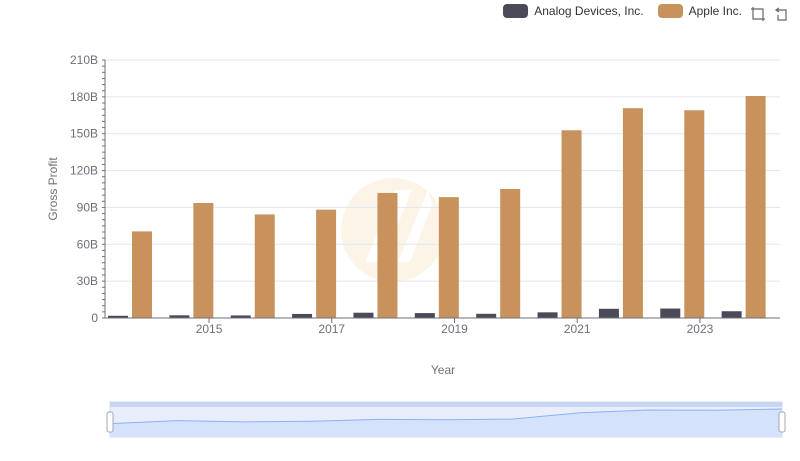 Image resolution: width=800 pixels, height=461 pixels. What do you see at coordinates (179, 316) in the screenshot?
I see `bar-analog-devices-2015` at bounding box center [179, 316].